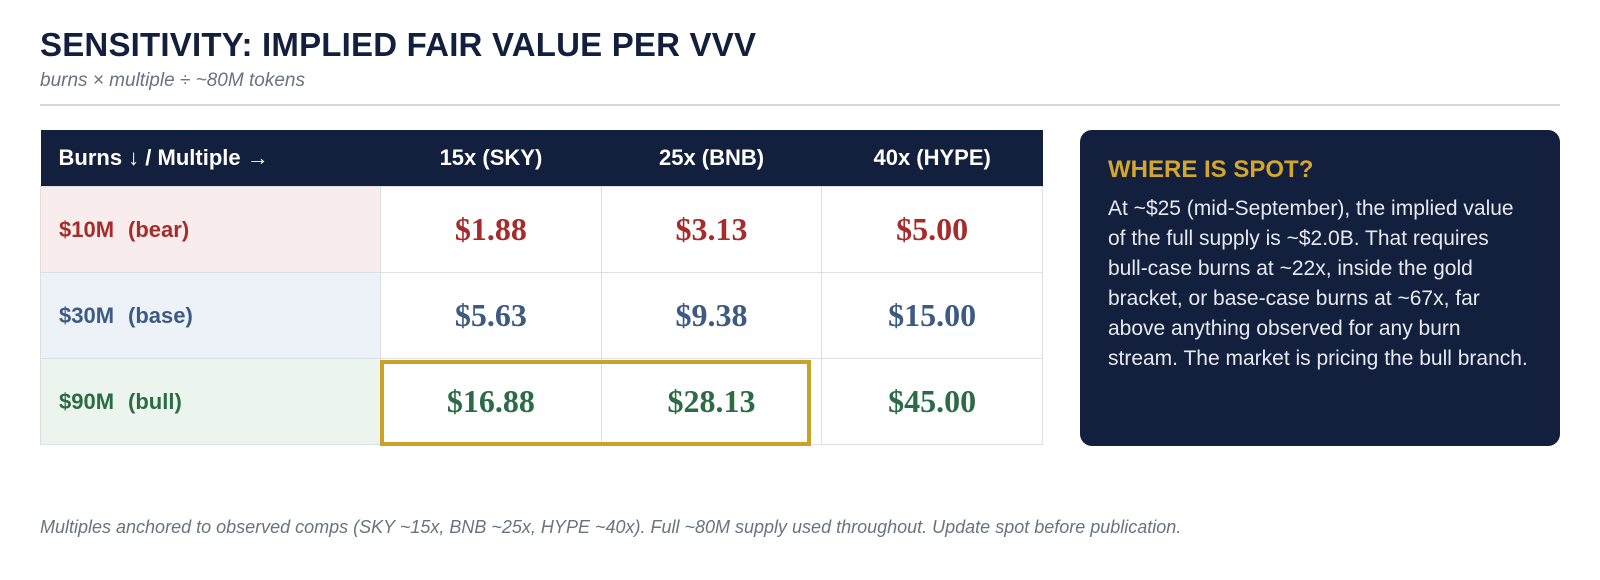  What do you see at coordinates (932, 315) in the screenshot?
I see `value-cell: $15.00` at bounding box center [932, 315].